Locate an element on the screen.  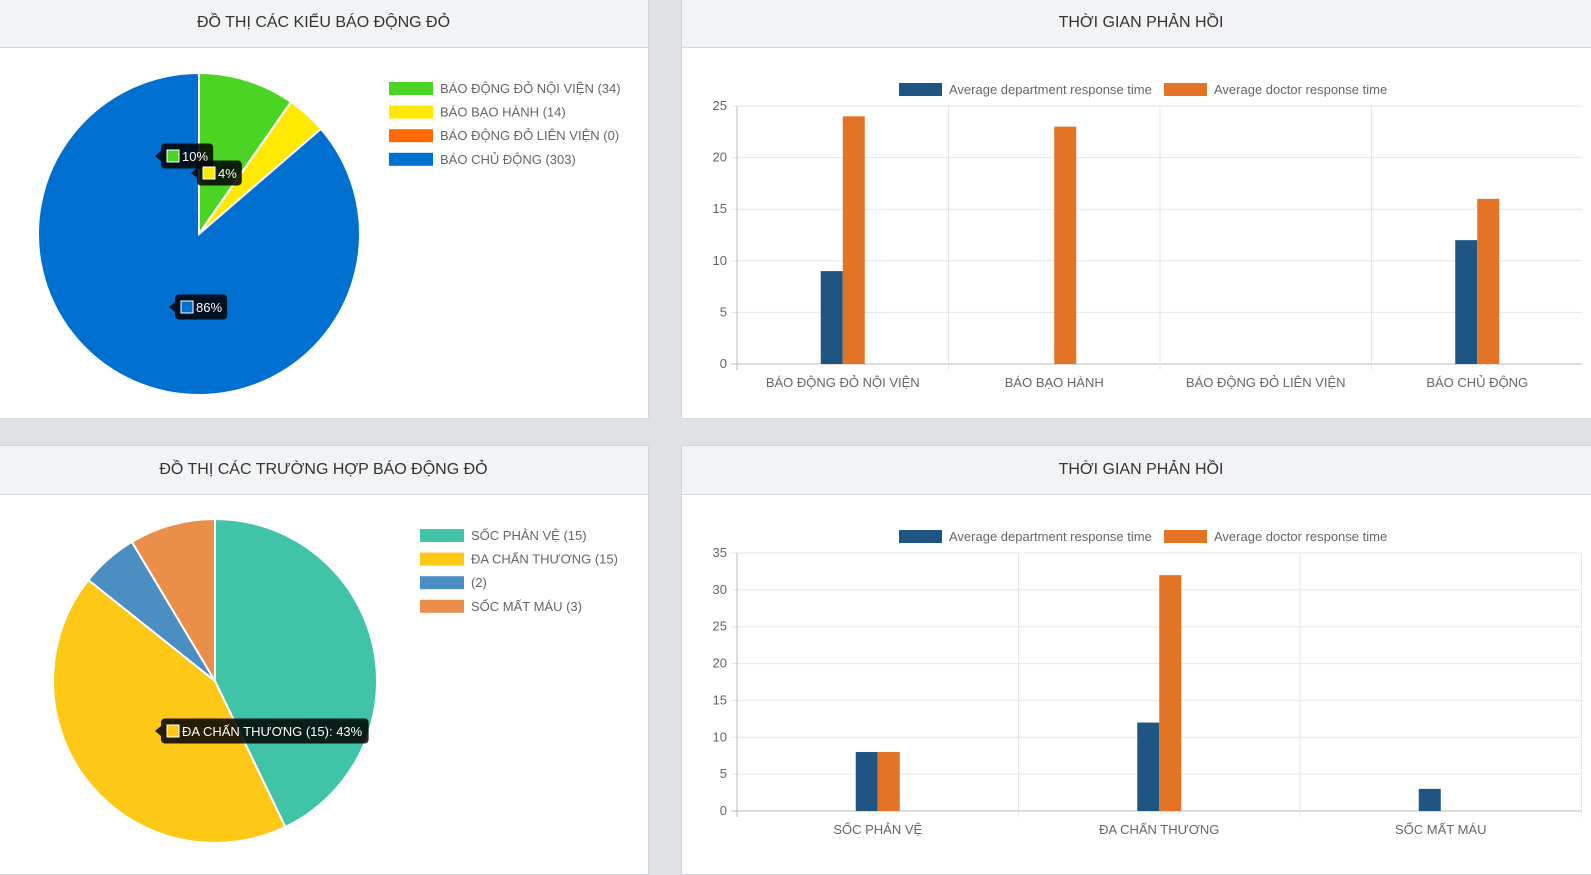
legend-label: SỐC PHẢN VỆ (15) is located at coordinates (529, 535).